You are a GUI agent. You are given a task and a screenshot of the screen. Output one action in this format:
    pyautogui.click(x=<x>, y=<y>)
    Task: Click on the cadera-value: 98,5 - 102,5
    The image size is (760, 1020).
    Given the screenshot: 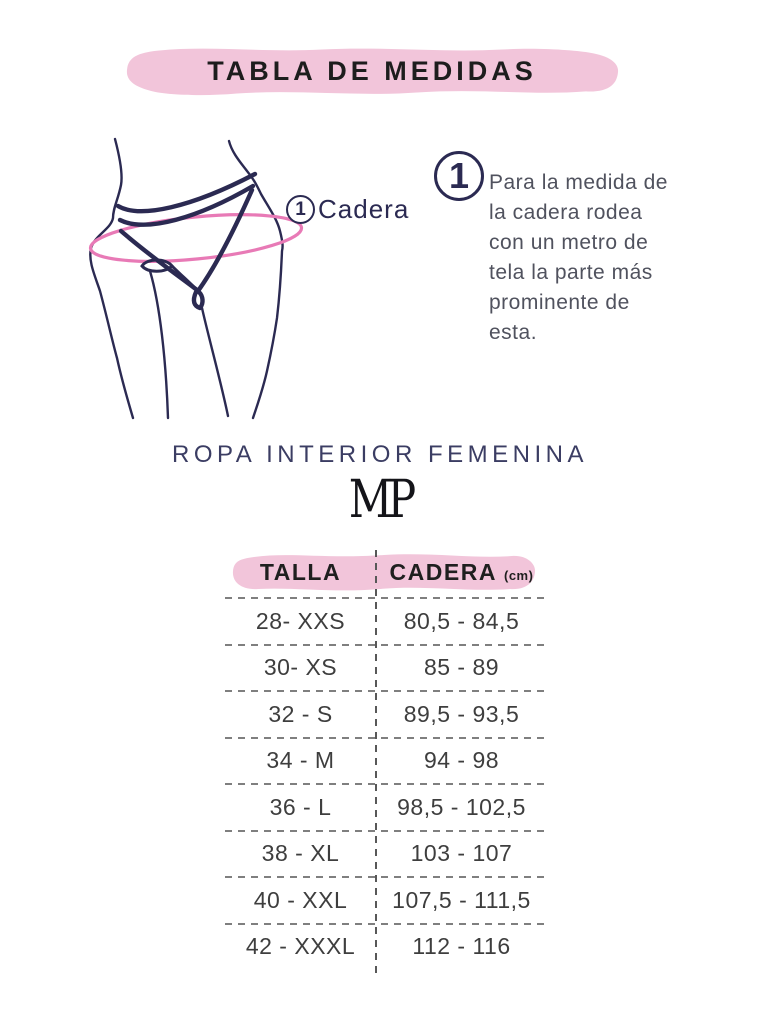 What is the action you would take?
    pyautogui.click(x=461, y=806)
    